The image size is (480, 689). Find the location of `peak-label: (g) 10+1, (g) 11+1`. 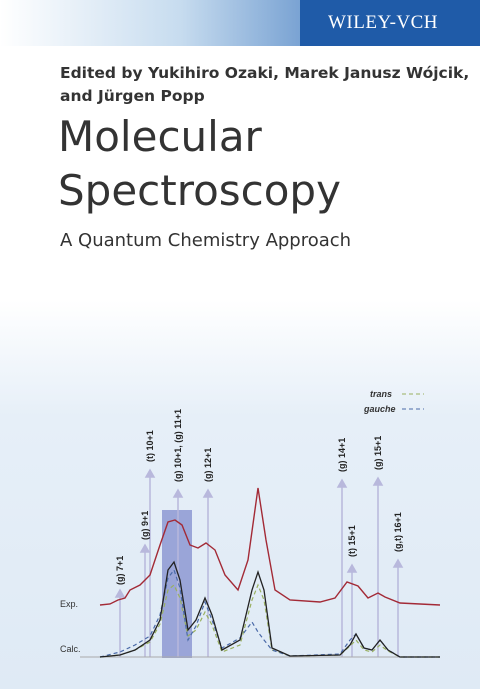

peak-label: (g) 10+1, (g) 11+1 is located at coordinates (178, 445).